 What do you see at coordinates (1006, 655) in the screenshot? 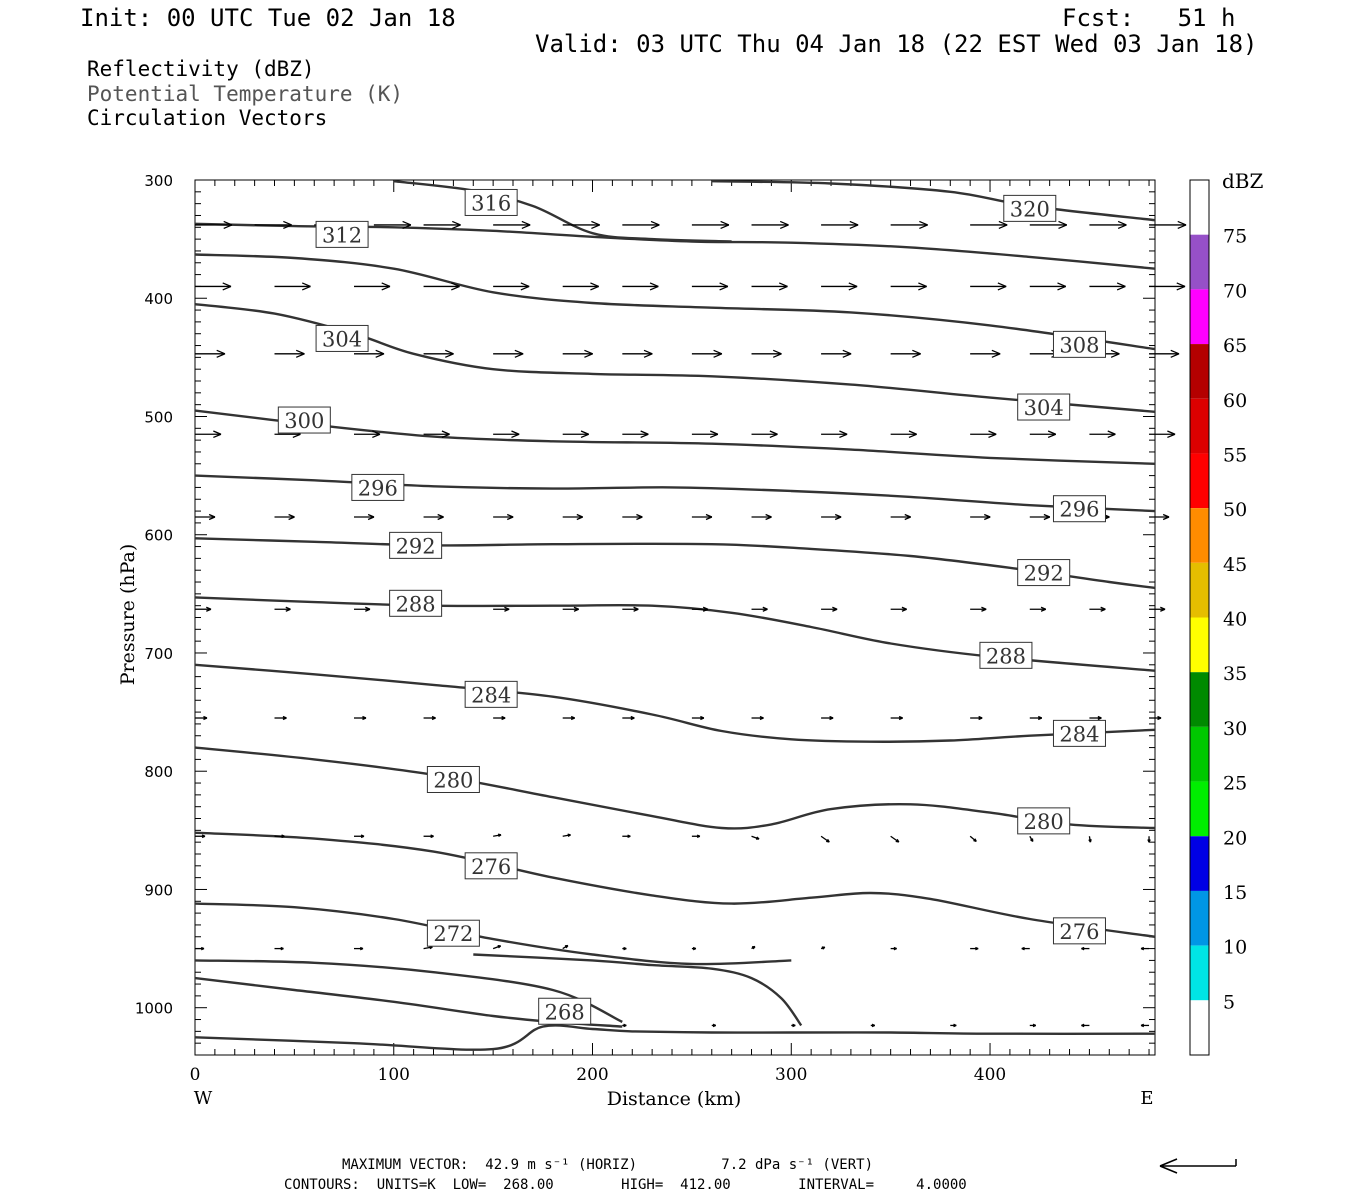
I see `contour-label: 288` at bounding box center [1006, 655].